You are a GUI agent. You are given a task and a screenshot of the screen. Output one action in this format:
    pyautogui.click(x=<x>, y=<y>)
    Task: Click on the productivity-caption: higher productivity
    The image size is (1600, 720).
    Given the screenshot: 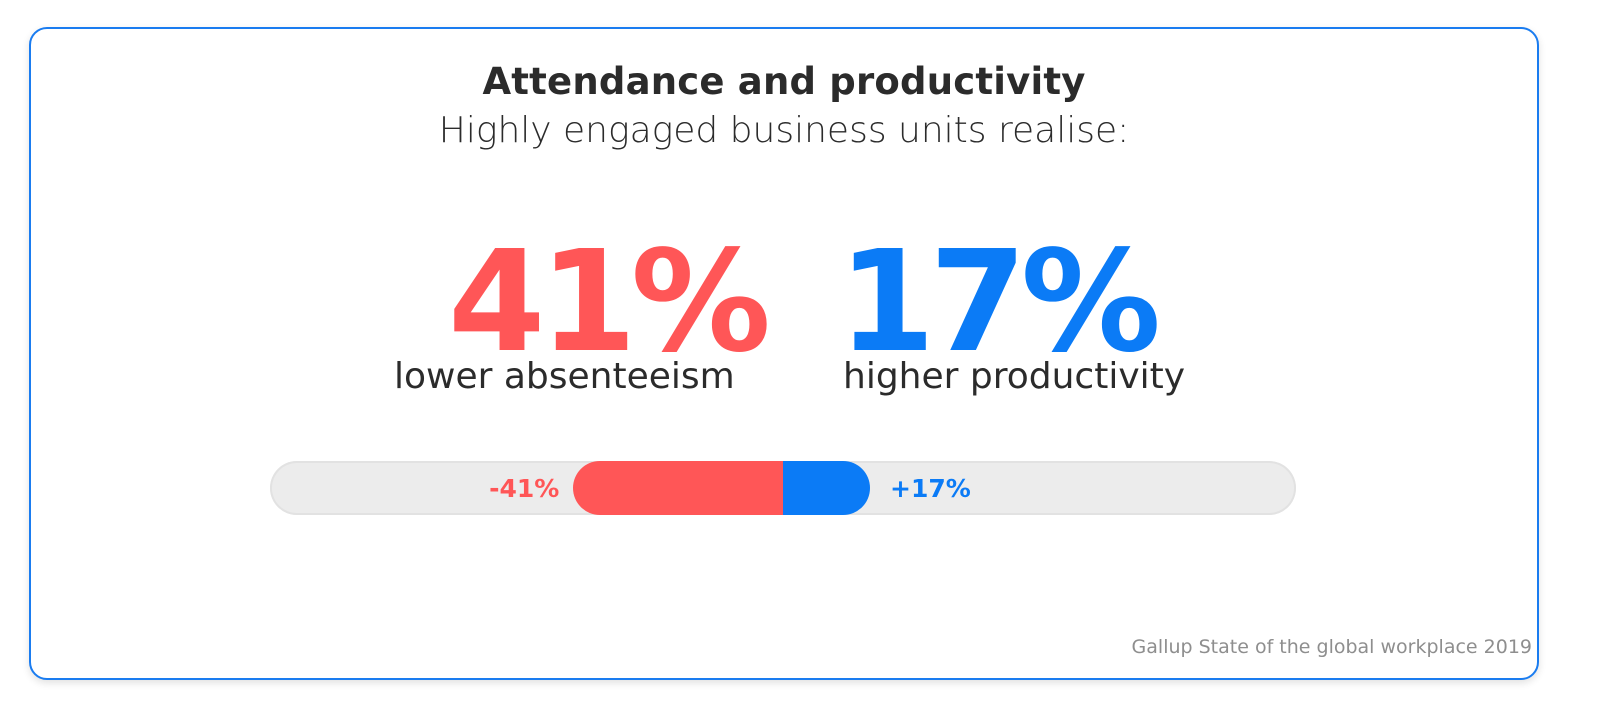 What is the action you would take?
    pyautogui.click(x=1014, y=376)
    